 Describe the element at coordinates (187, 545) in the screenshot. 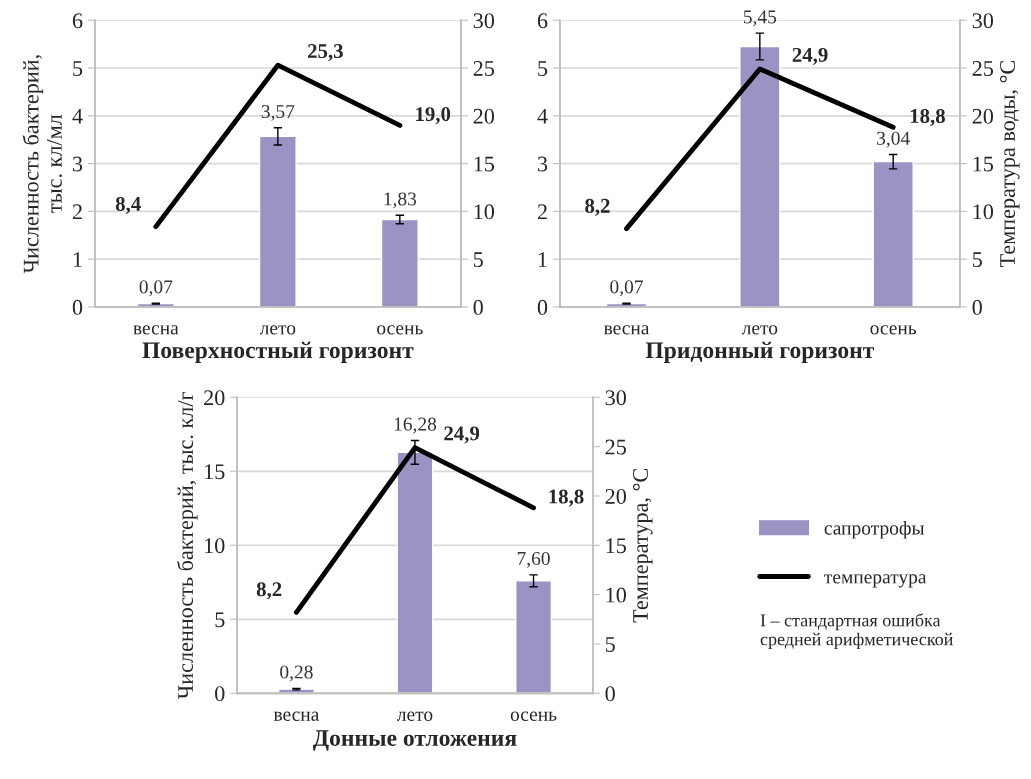

I see `y-axis-title: Численность бактерий, тыс. кл/г` at that location.